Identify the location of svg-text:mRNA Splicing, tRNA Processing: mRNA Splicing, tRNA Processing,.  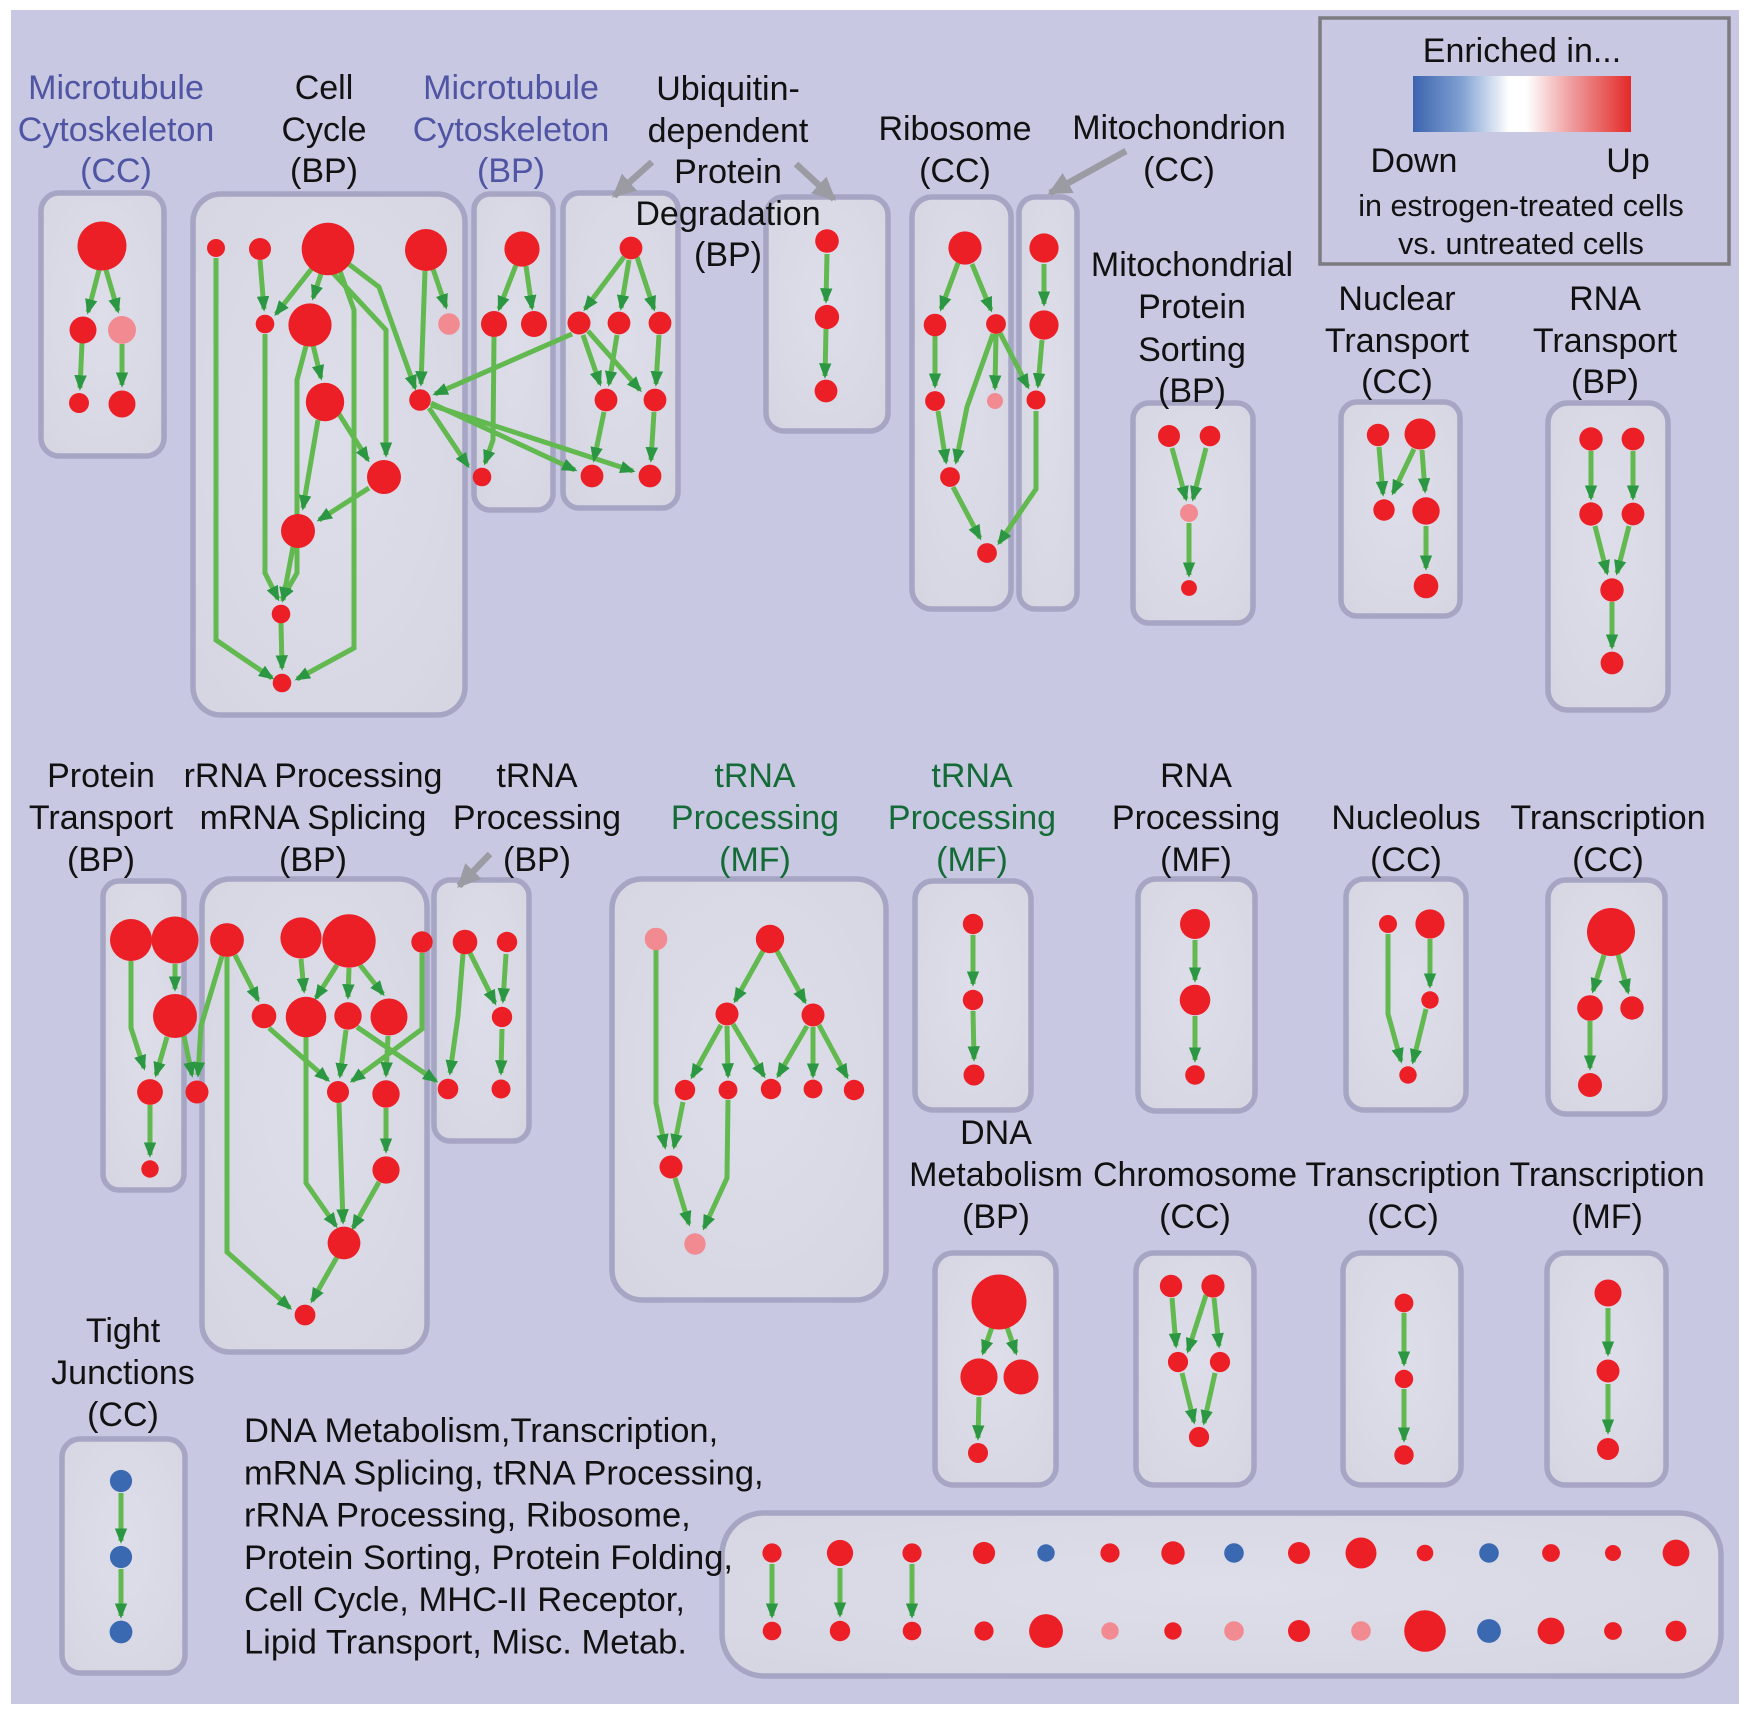
(504, 1473).